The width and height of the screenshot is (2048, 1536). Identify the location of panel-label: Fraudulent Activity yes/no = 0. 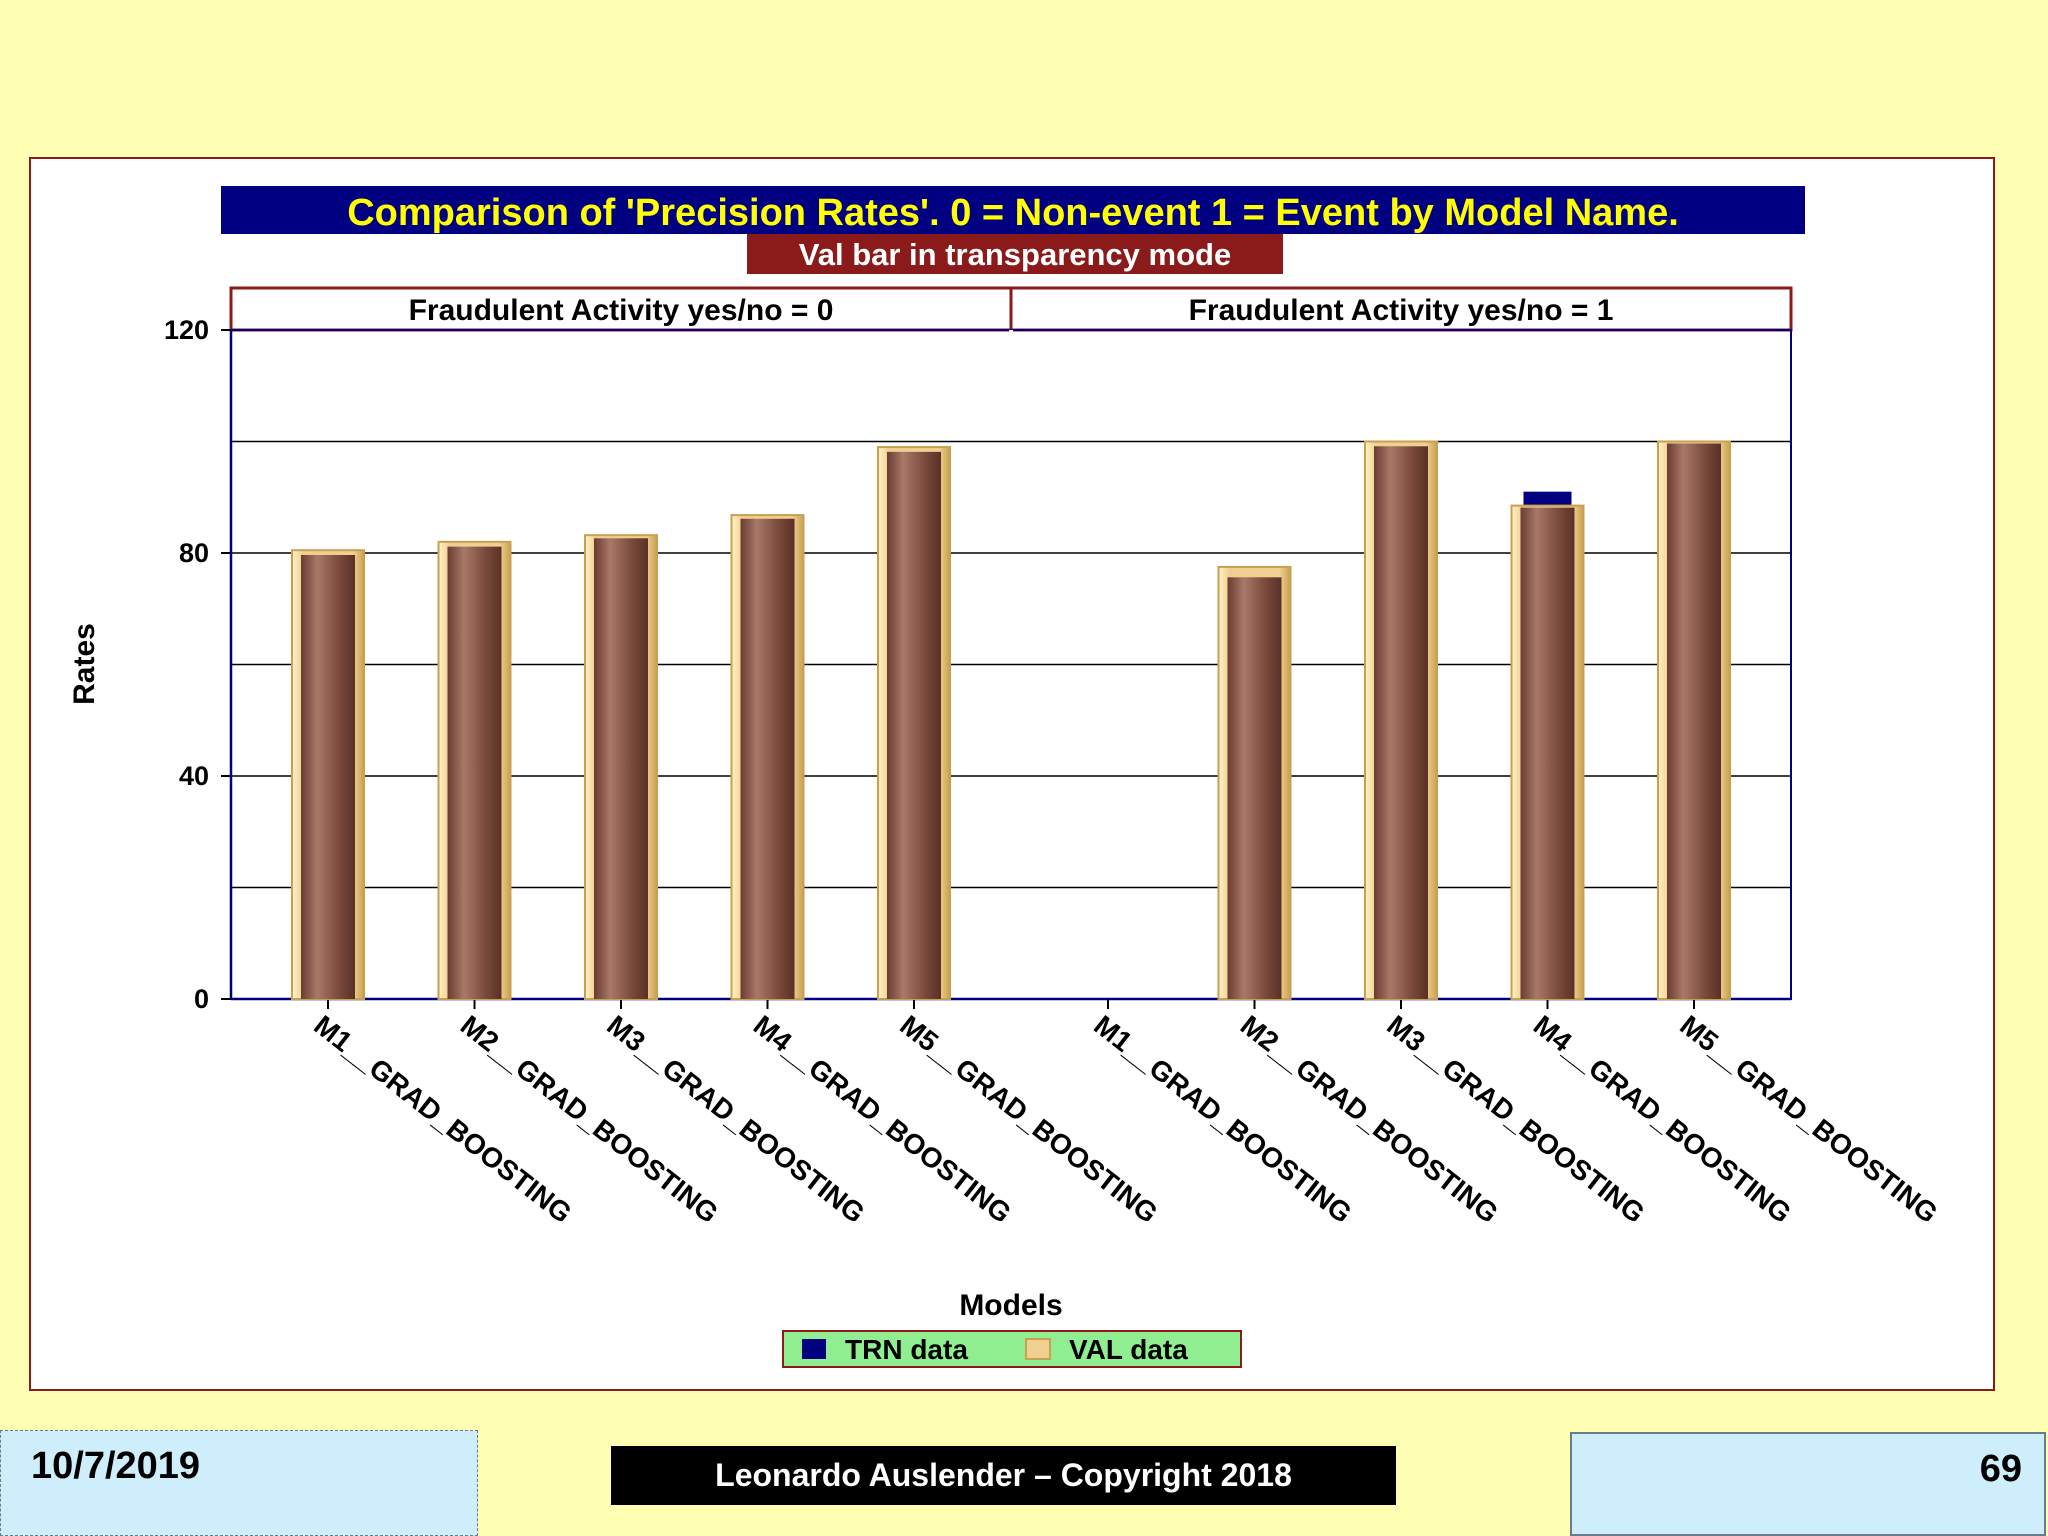
(621, 310).